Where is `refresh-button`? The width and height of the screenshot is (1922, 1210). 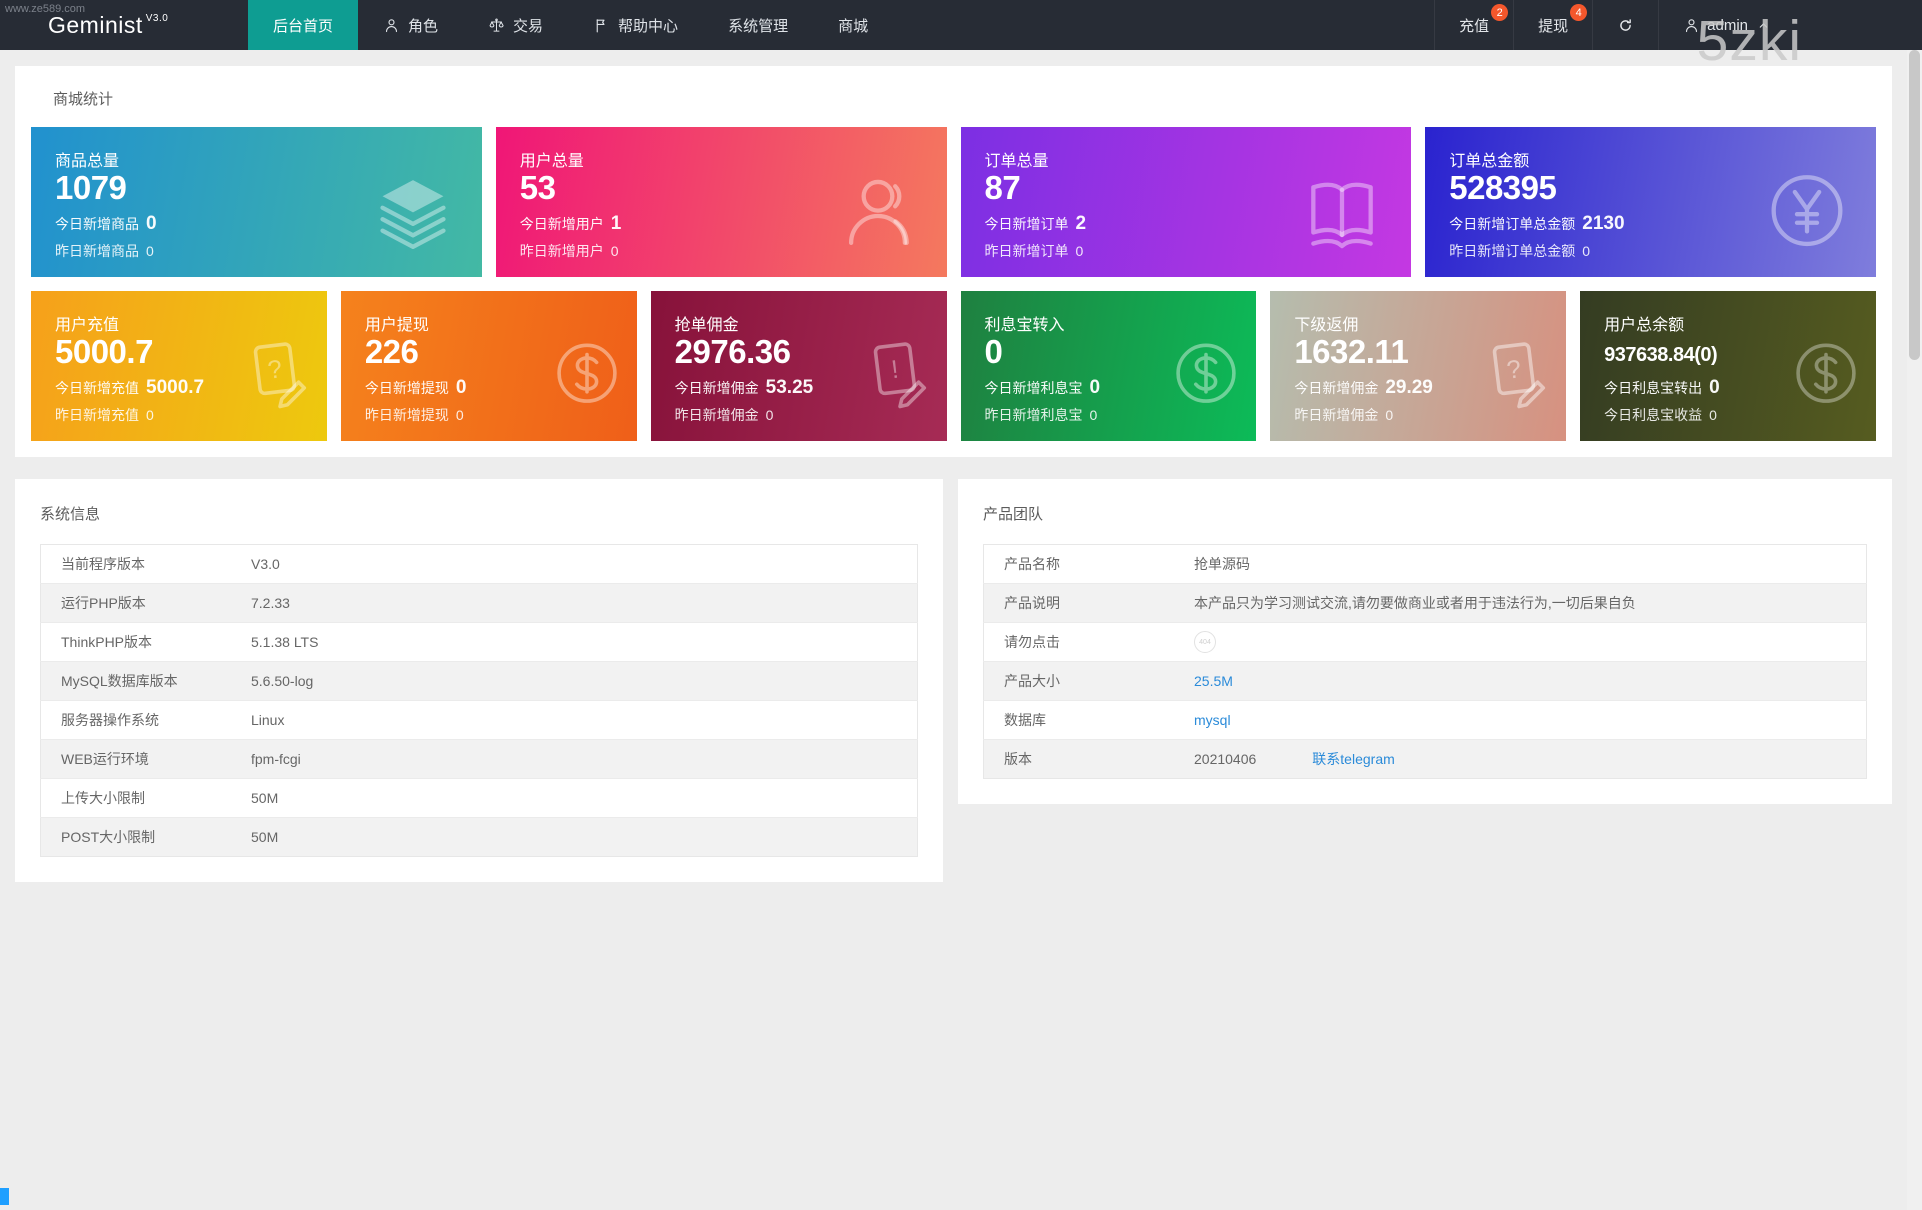
refresh-button is located at coordinates (1625, 25).